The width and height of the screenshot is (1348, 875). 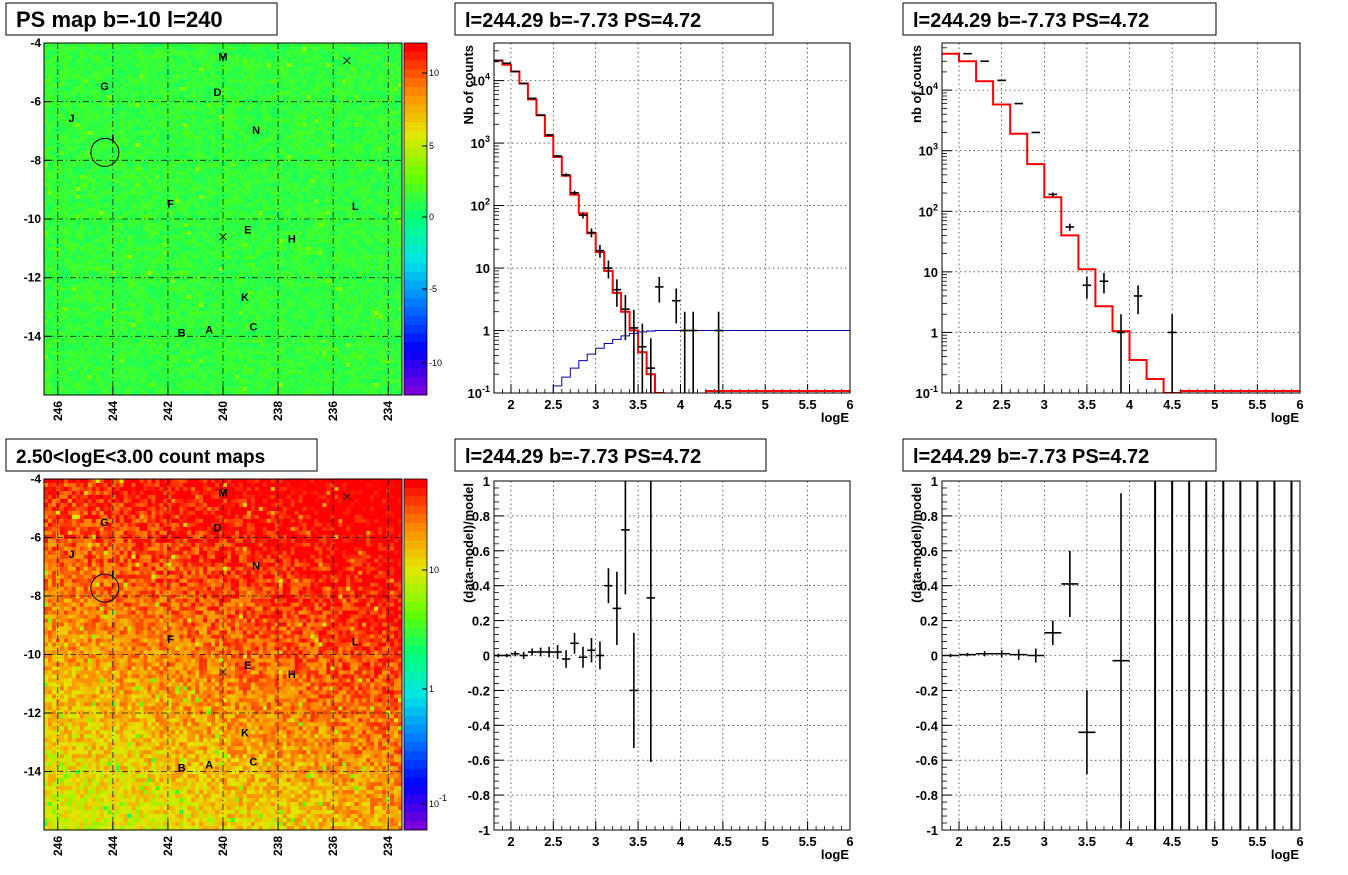 What do you see at coordinates (765, 841) in the screenshot?
I see `x-tick-label: 5` at bounding box center [765, 841].